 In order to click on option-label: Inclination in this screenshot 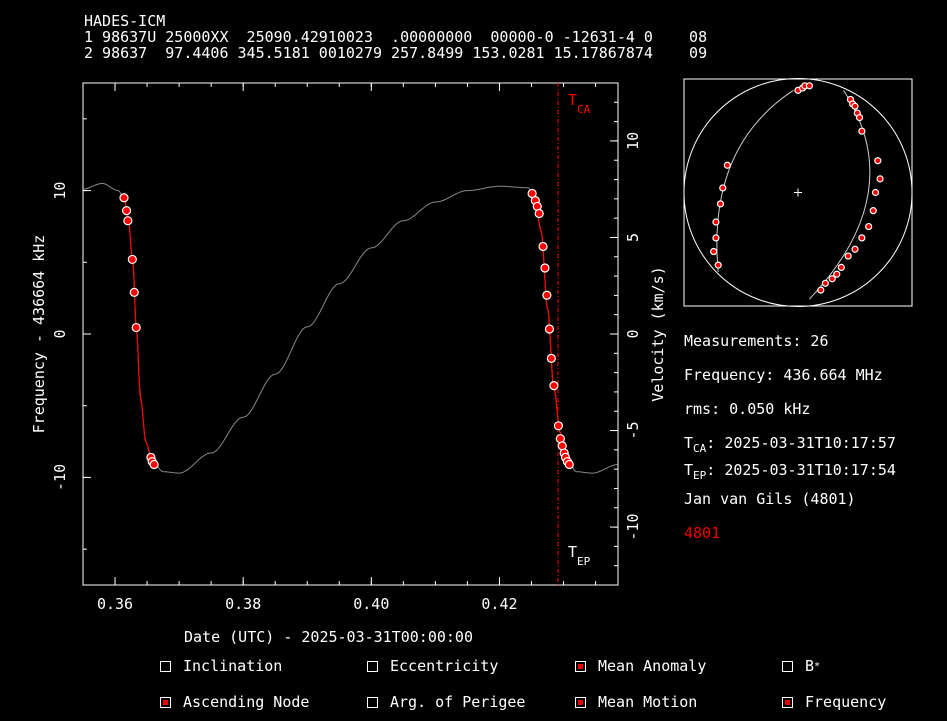, I will do `click(233, 666)`.